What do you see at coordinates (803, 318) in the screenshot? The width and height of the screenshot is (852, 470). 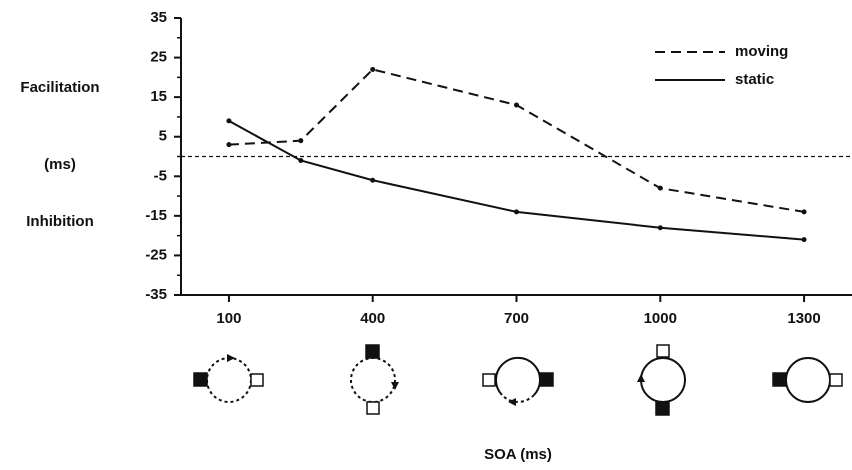 I see `x-tick-label: 1300` at bounding box center [803, 318].